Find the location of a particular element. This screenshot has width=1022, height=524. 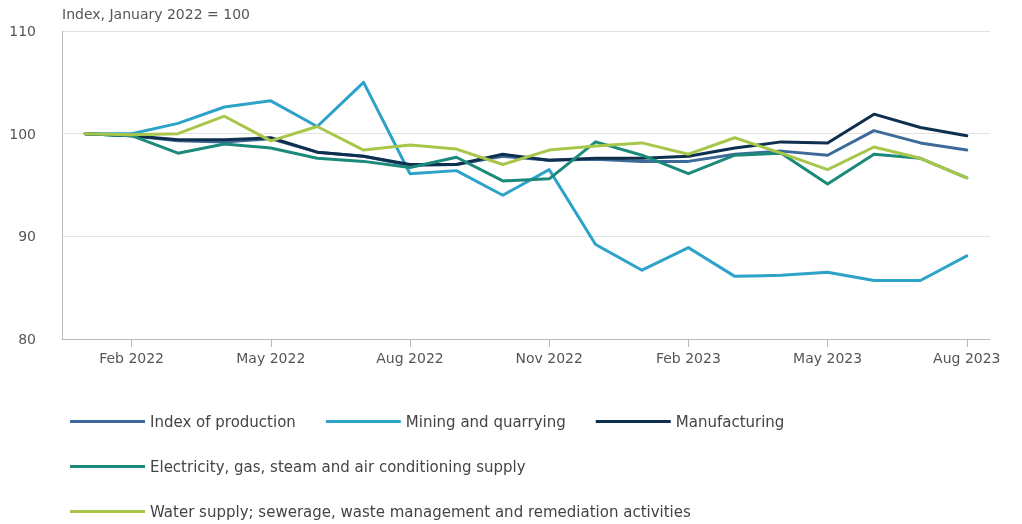

legend-label: Mining and quarrying is located at coordinates (485, 421).